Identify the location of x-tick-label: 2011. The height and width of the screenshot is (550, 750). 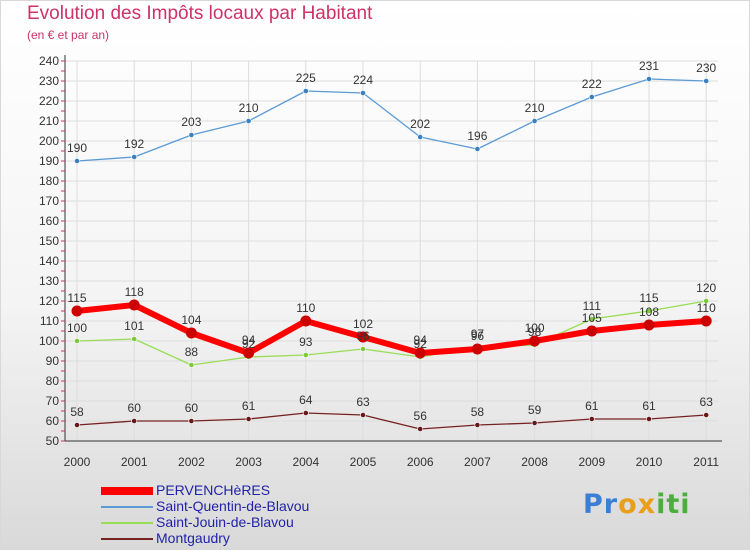
(706, 462).